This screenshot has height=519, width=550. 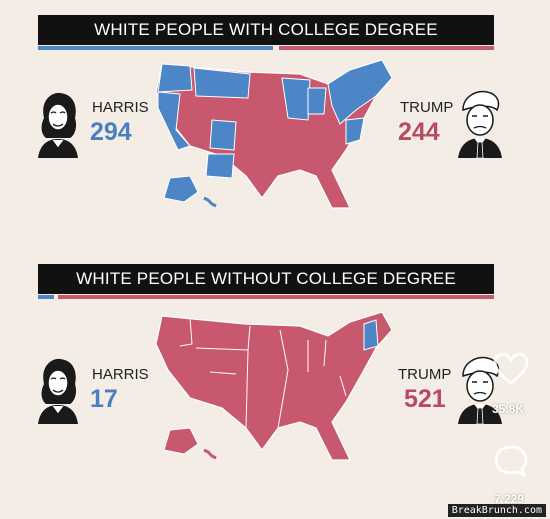 What do you see at coordinates (104, 399) in the screenshot?
I see `harris-votes: 17` at bounding box center [104, 399].